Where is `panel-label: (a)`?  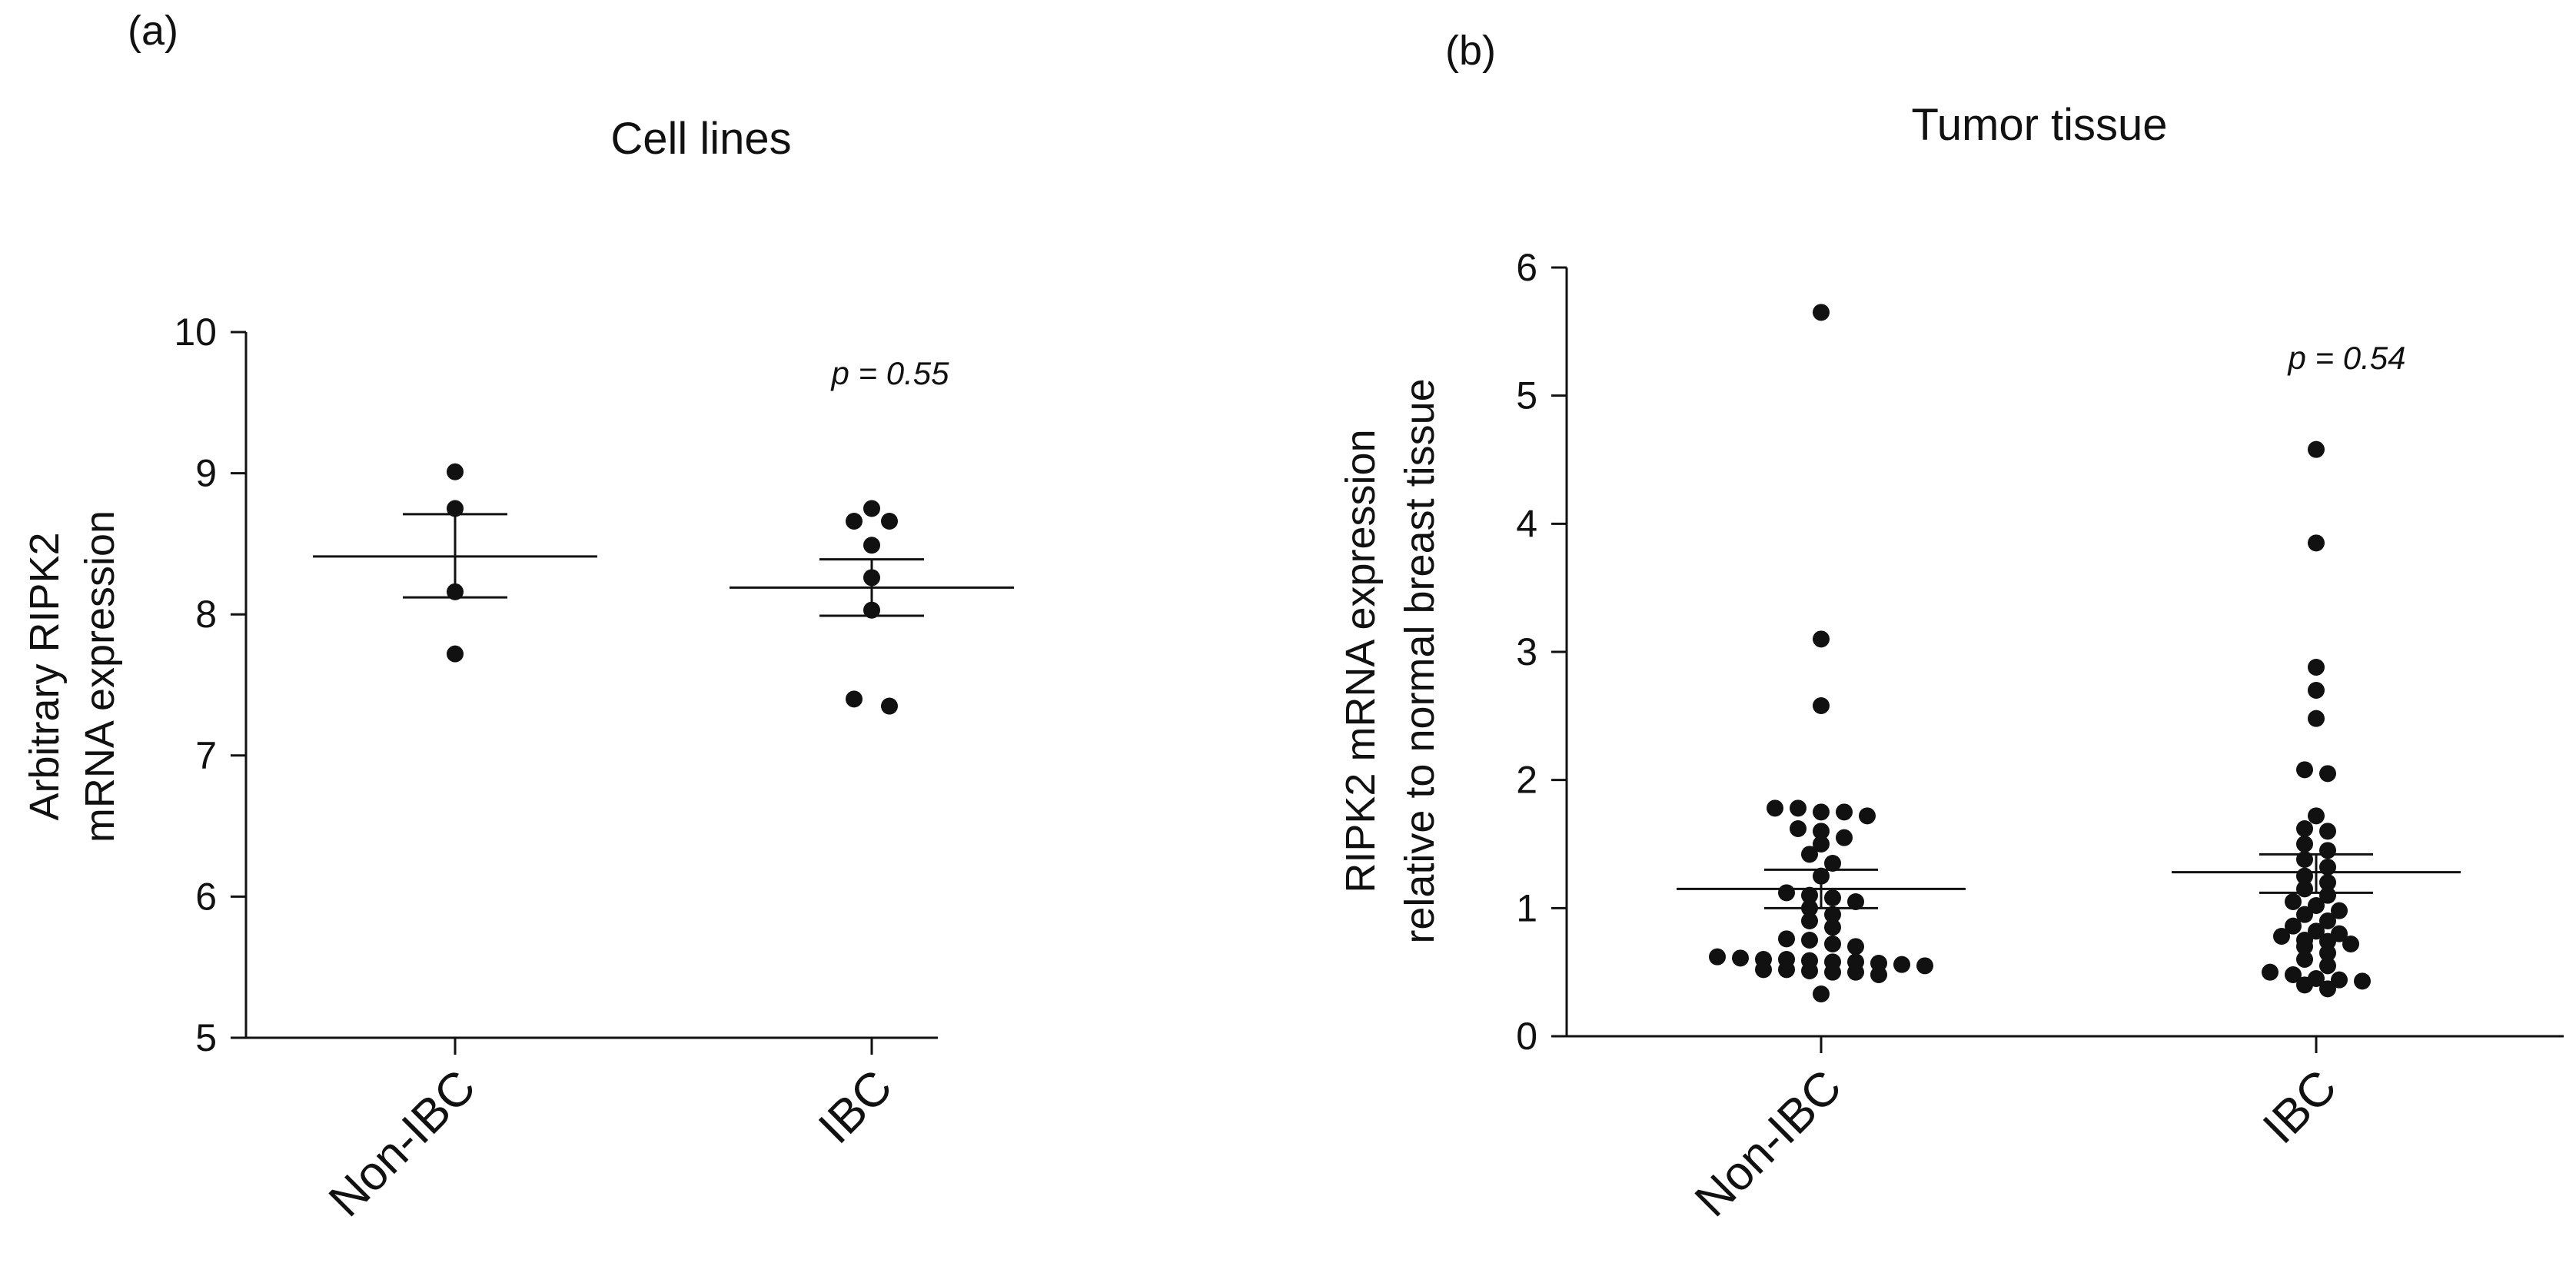
panel-label: (a) is located at coordinates (153, 31).